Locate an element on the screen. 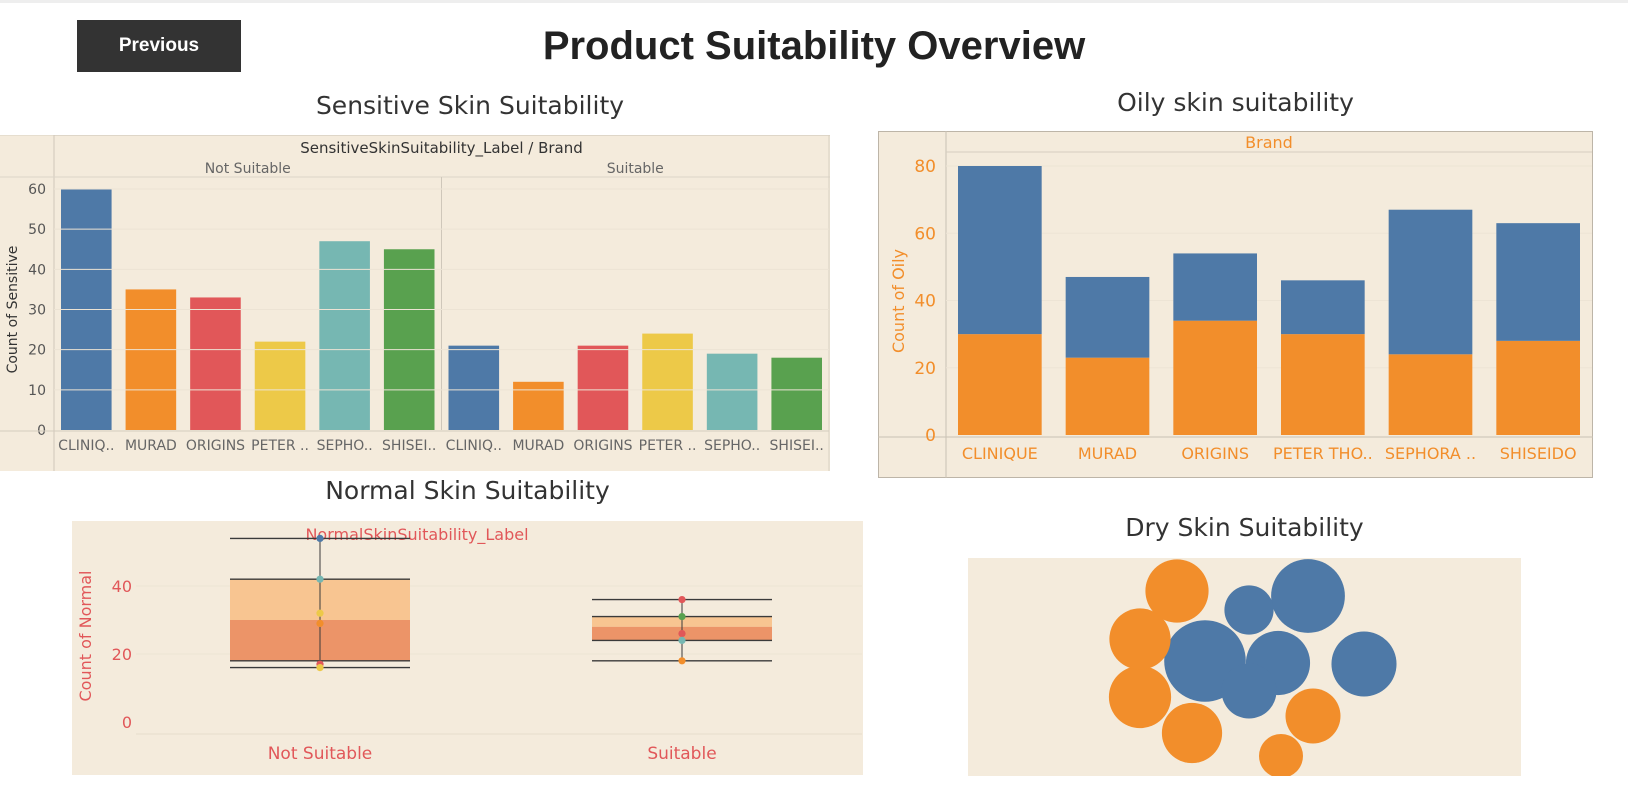 The height and width of the screenshot is (803, 1628). x-tick-label: SEPHORA .. is located at coordinates (1430, 453).